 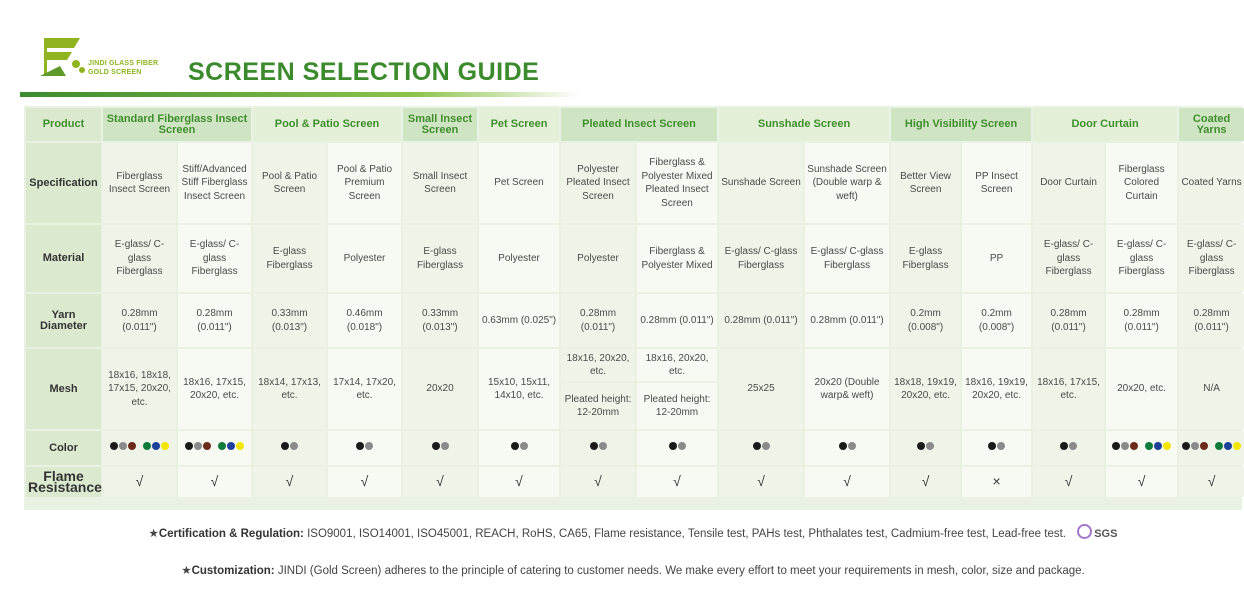 I want to click on cert-label: Certification & Regulation:, so click(x=231, y=534).